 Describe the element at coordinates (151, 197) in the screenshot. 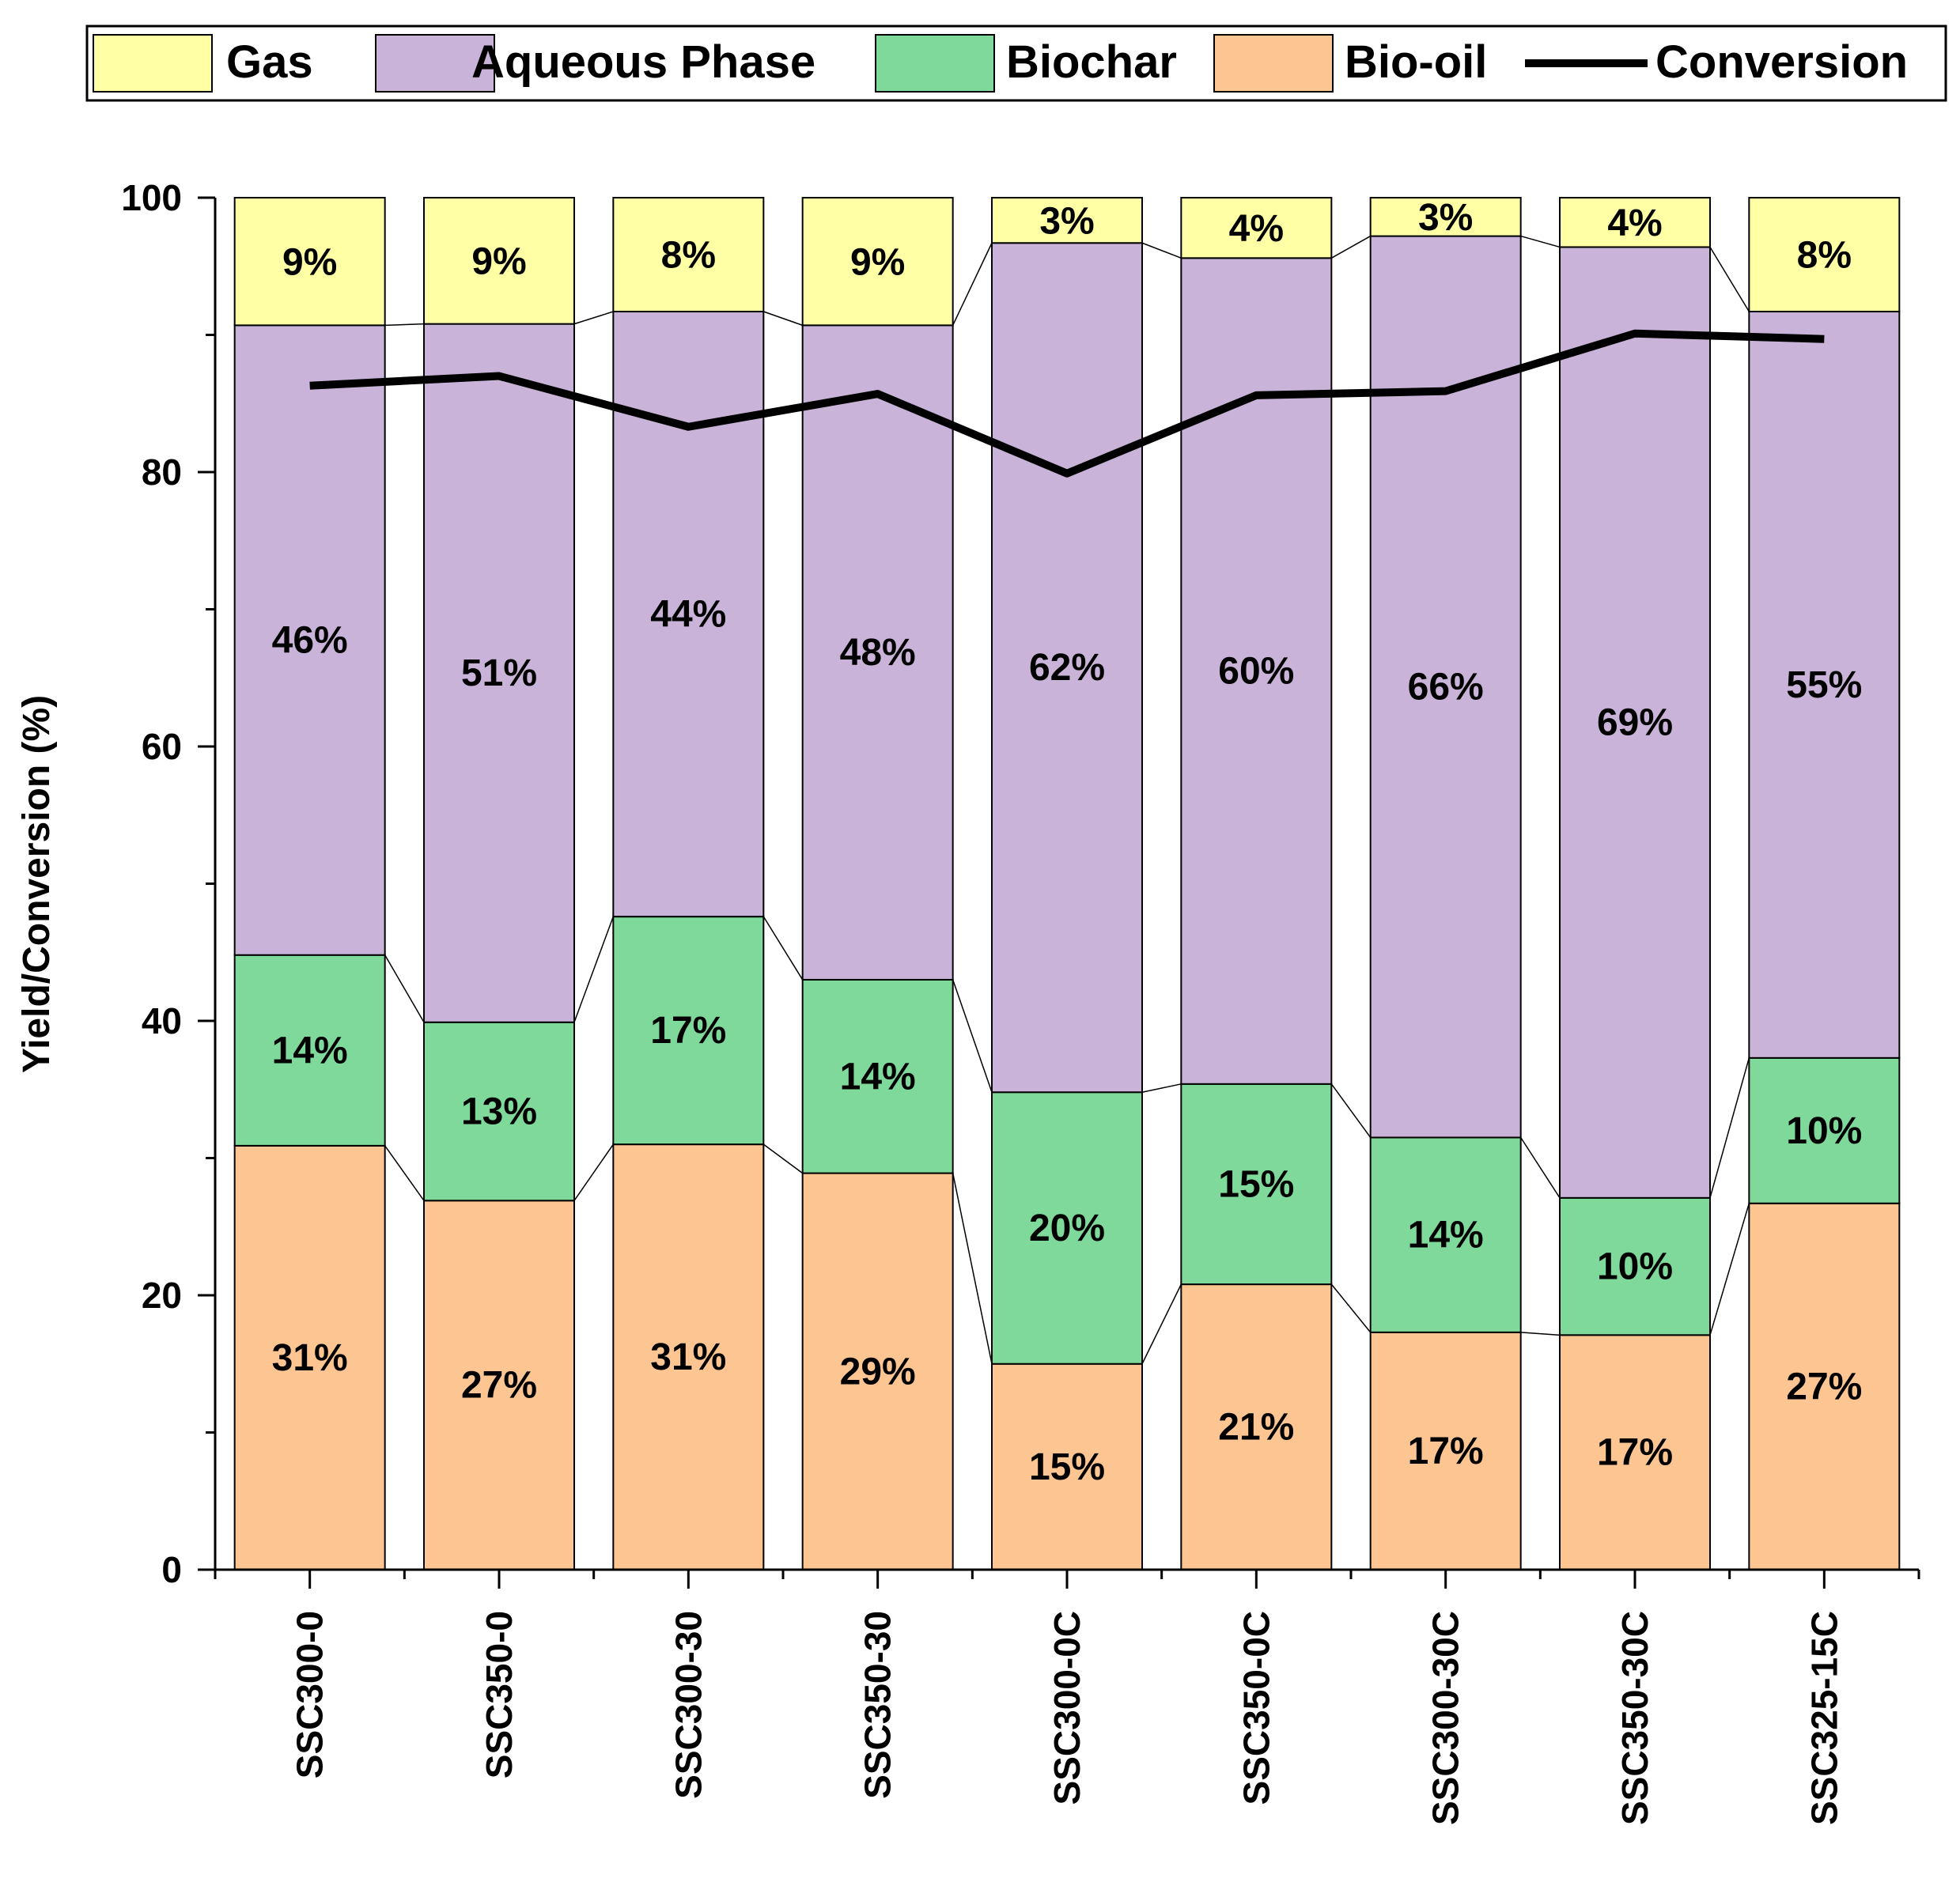

I see `y-tick-label: 100` at that location.